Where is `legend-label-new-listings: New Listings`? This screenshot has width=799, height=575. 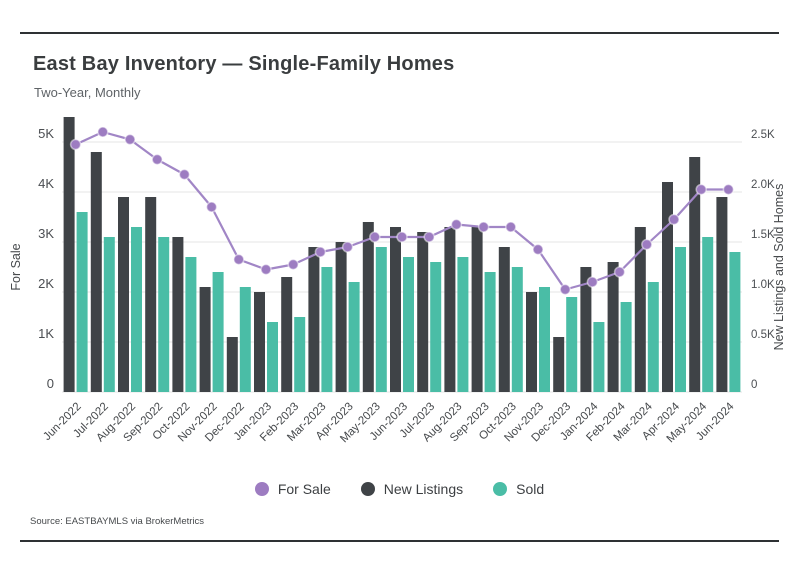
legend-label-new-listings: New Listings is located at coordinates (423, 489).